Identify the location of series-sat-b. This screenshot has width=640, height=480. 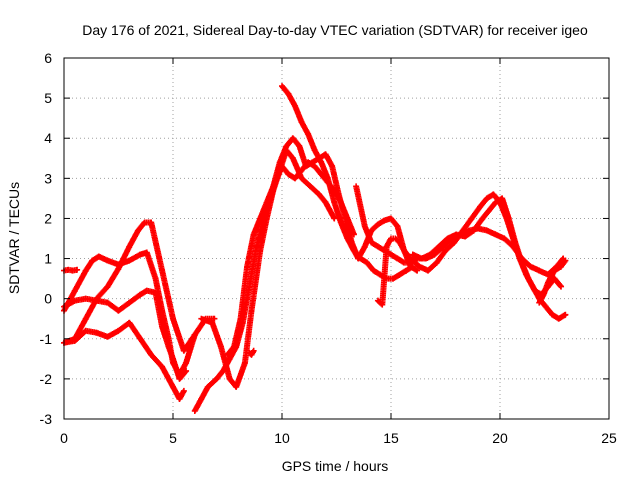
(129, 313).